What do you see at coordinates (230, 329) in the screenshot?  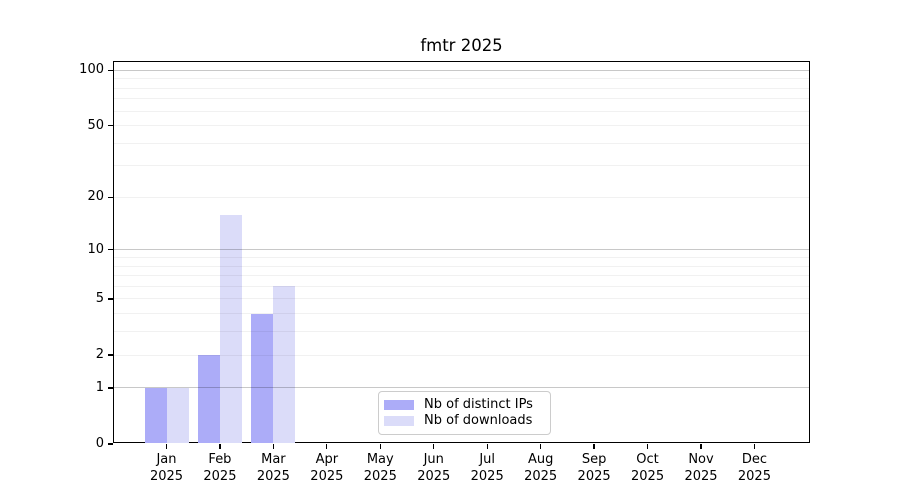 I see `bar-downloads-feb` at bounding box center [230, 329].